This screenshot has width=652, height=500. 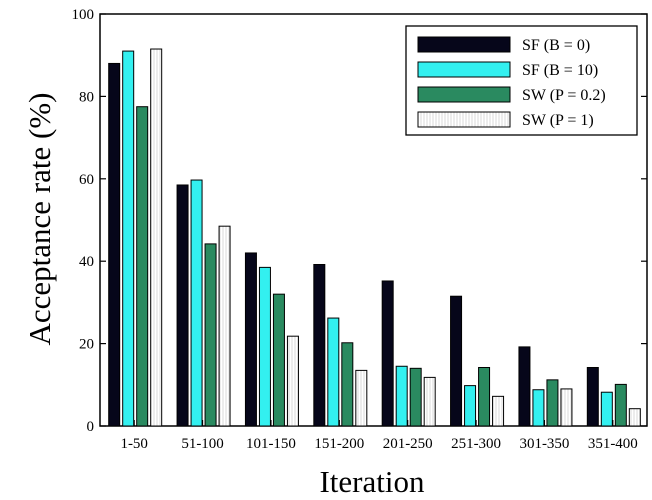 I want to click on x-axis-title: Iteration, so click(x=372, y=481).